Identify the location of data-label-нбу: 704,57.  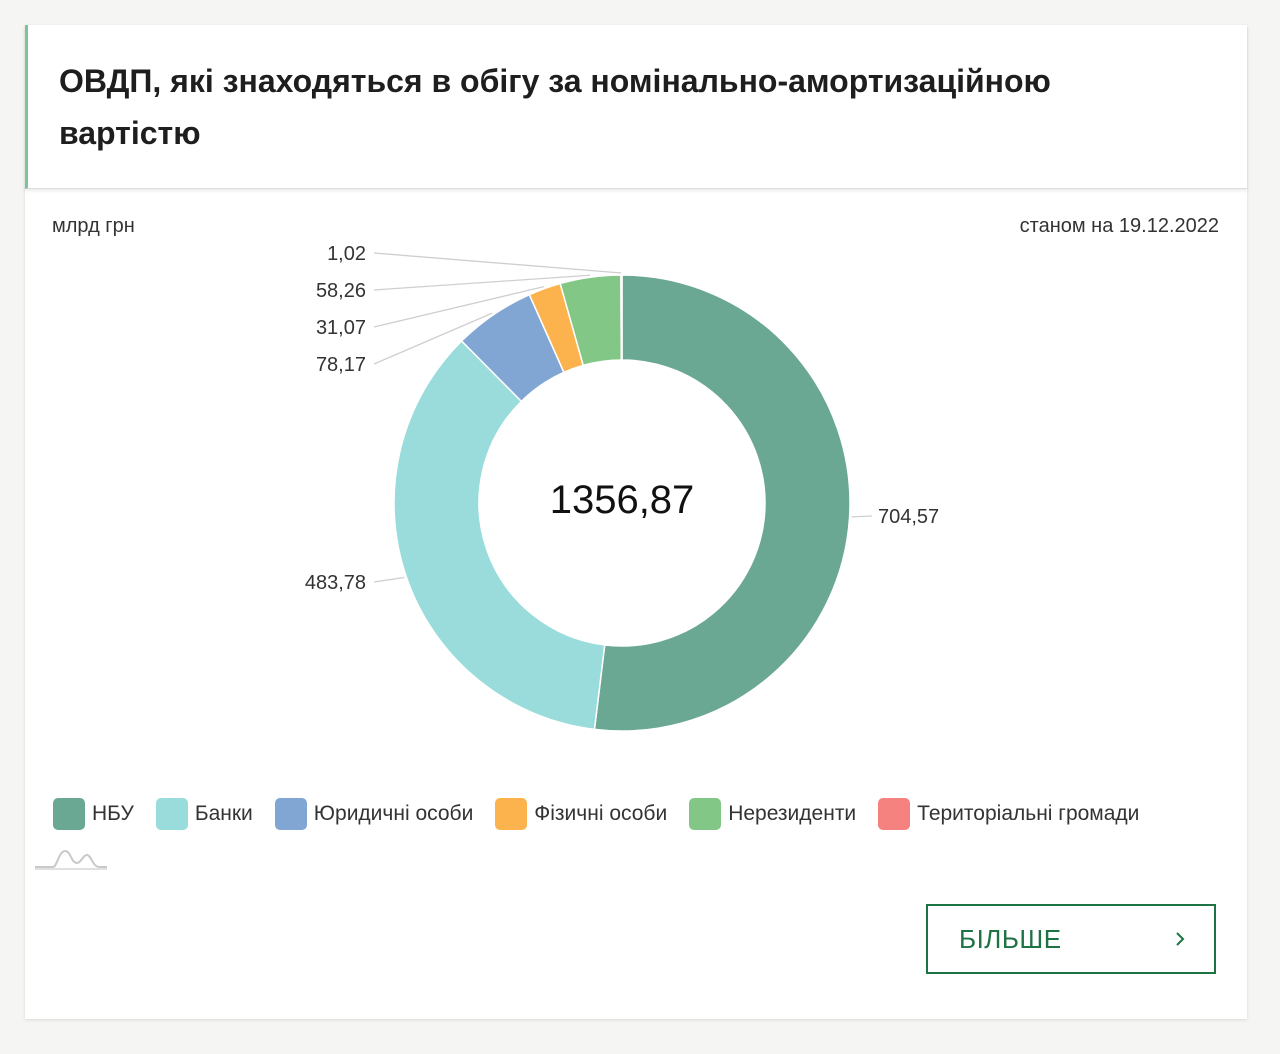
(908, 517).